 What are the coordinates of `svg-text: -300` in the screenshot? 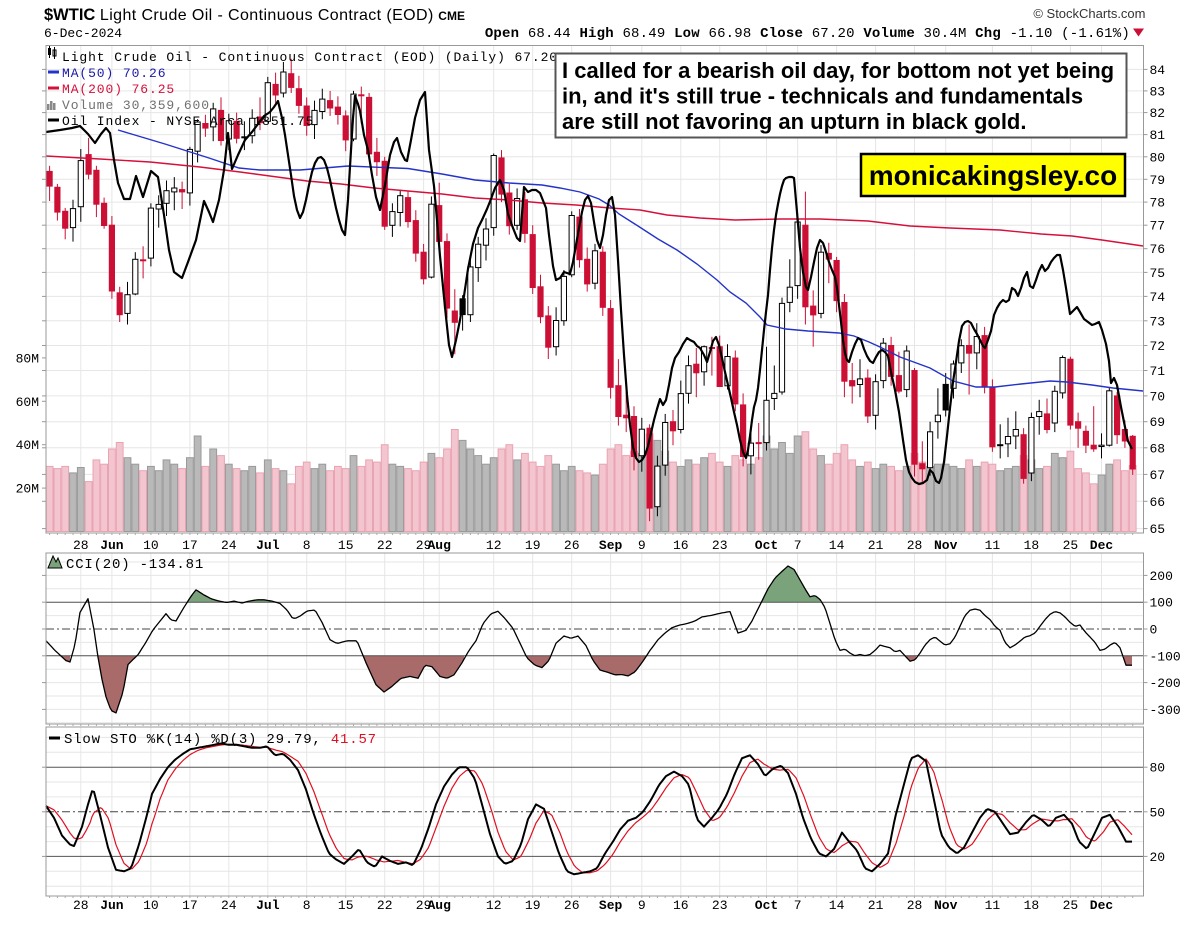 It's located at (1165, 710).